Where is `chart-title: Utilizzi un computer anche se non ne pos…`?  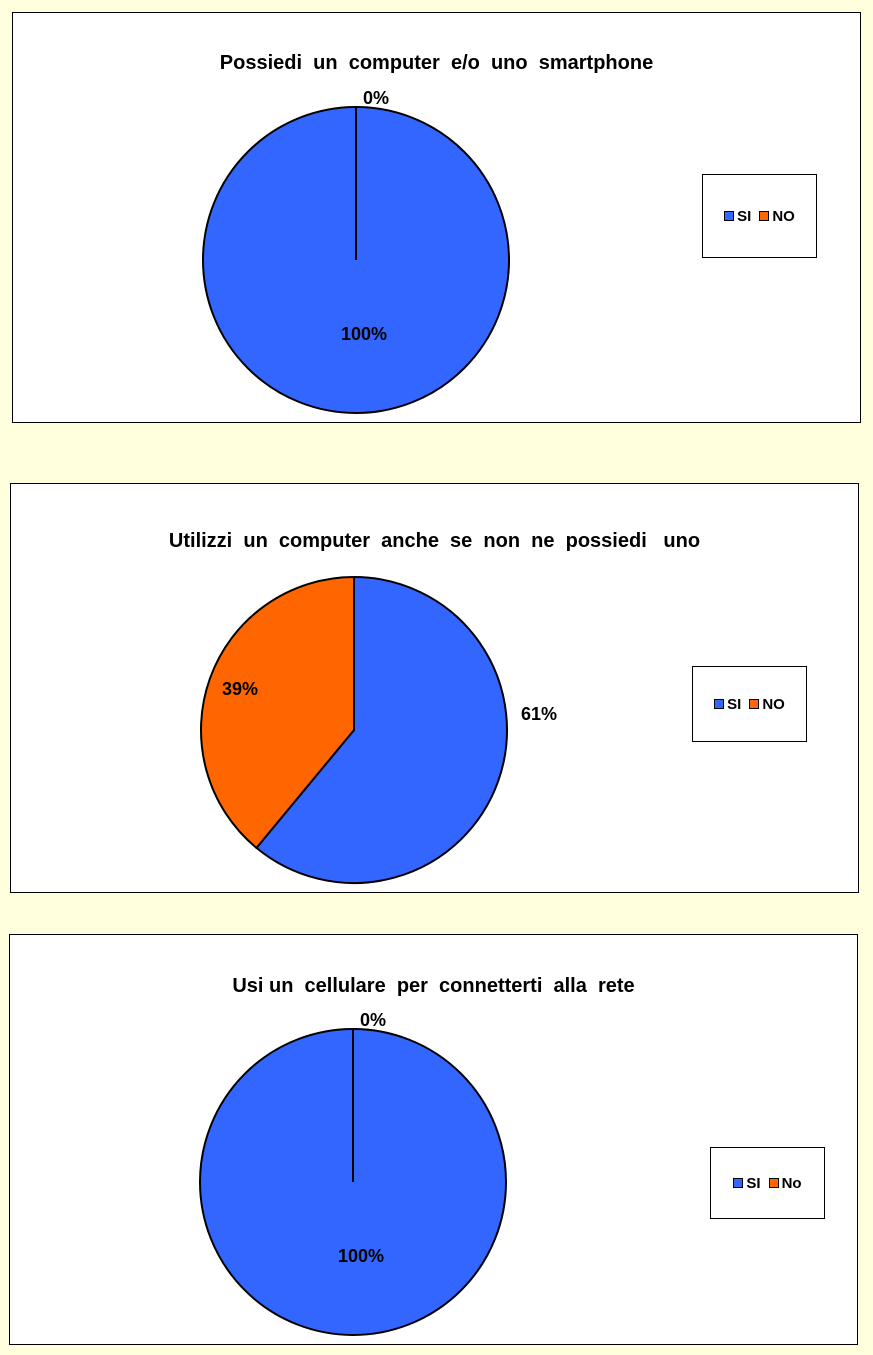 chart-title: Utilizzi un computer anche se non ne pos… is located at coordinates (434, 541).